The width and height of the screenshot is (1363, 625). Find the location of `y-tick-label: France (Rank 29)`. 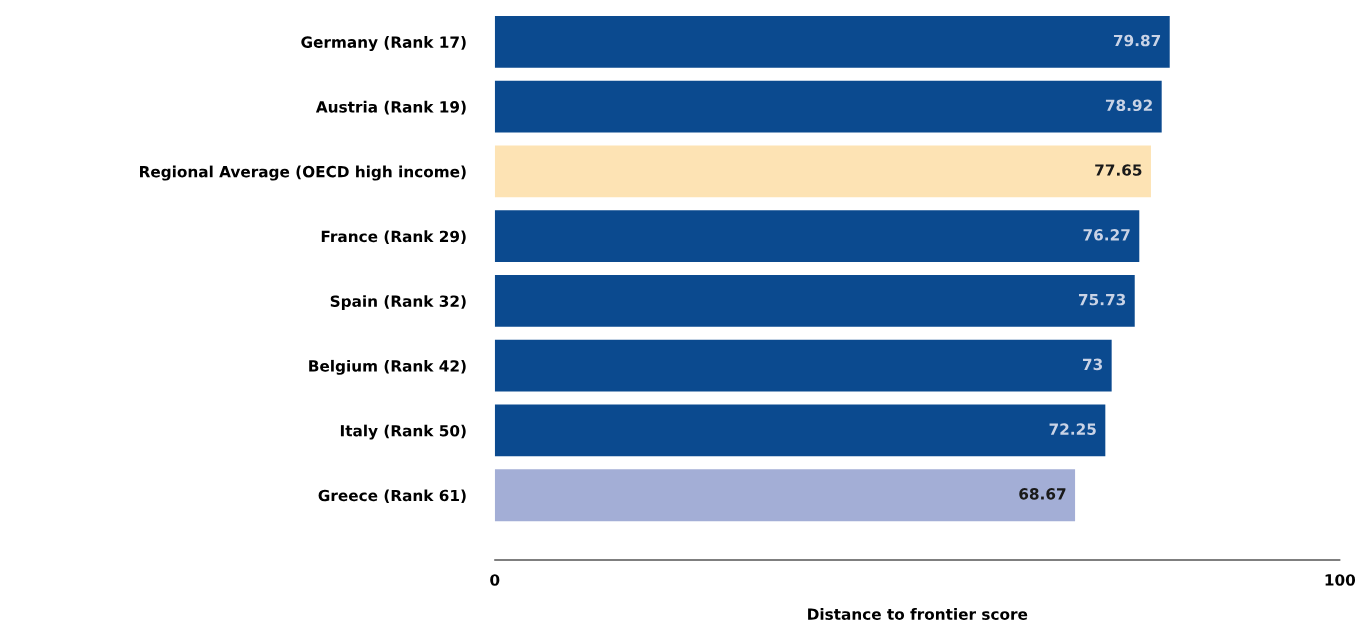

y-tick-label: France (Rank 29) is located at coordinates (393, 237).